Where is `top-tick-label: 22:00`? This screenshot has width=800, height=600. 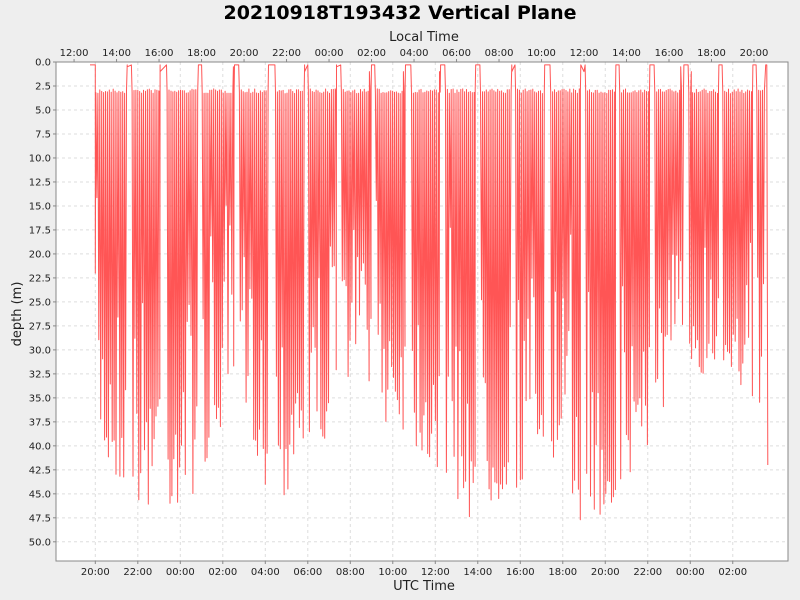 top-tick-label: 22:00 is located at coordinates (286, 53).